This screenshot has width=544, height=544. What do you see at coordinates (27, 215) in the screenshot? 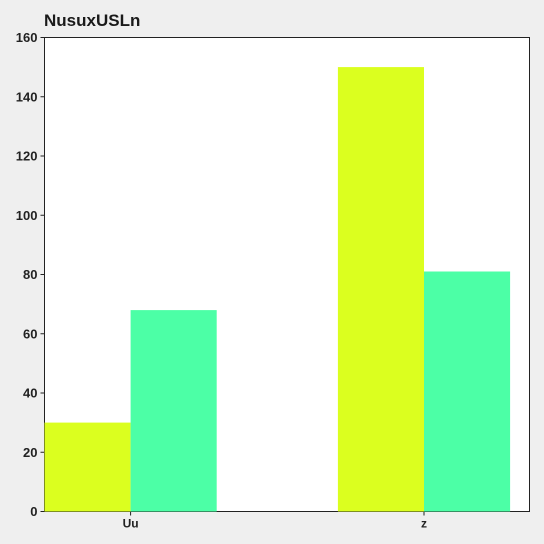
I see `y-tick-label: 100` at bounding box center [27, 215].